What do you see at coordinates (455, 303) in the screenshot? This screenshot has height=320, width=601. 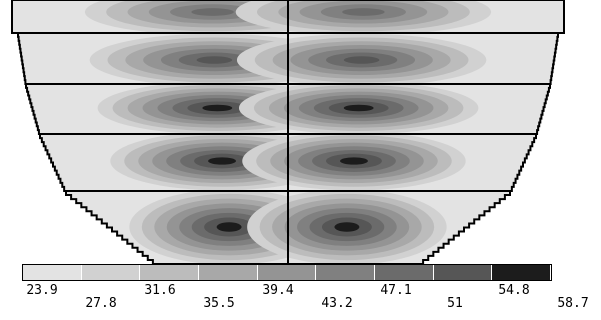 I see `legend-tick-label: 51` at bounding box center [455, 303].